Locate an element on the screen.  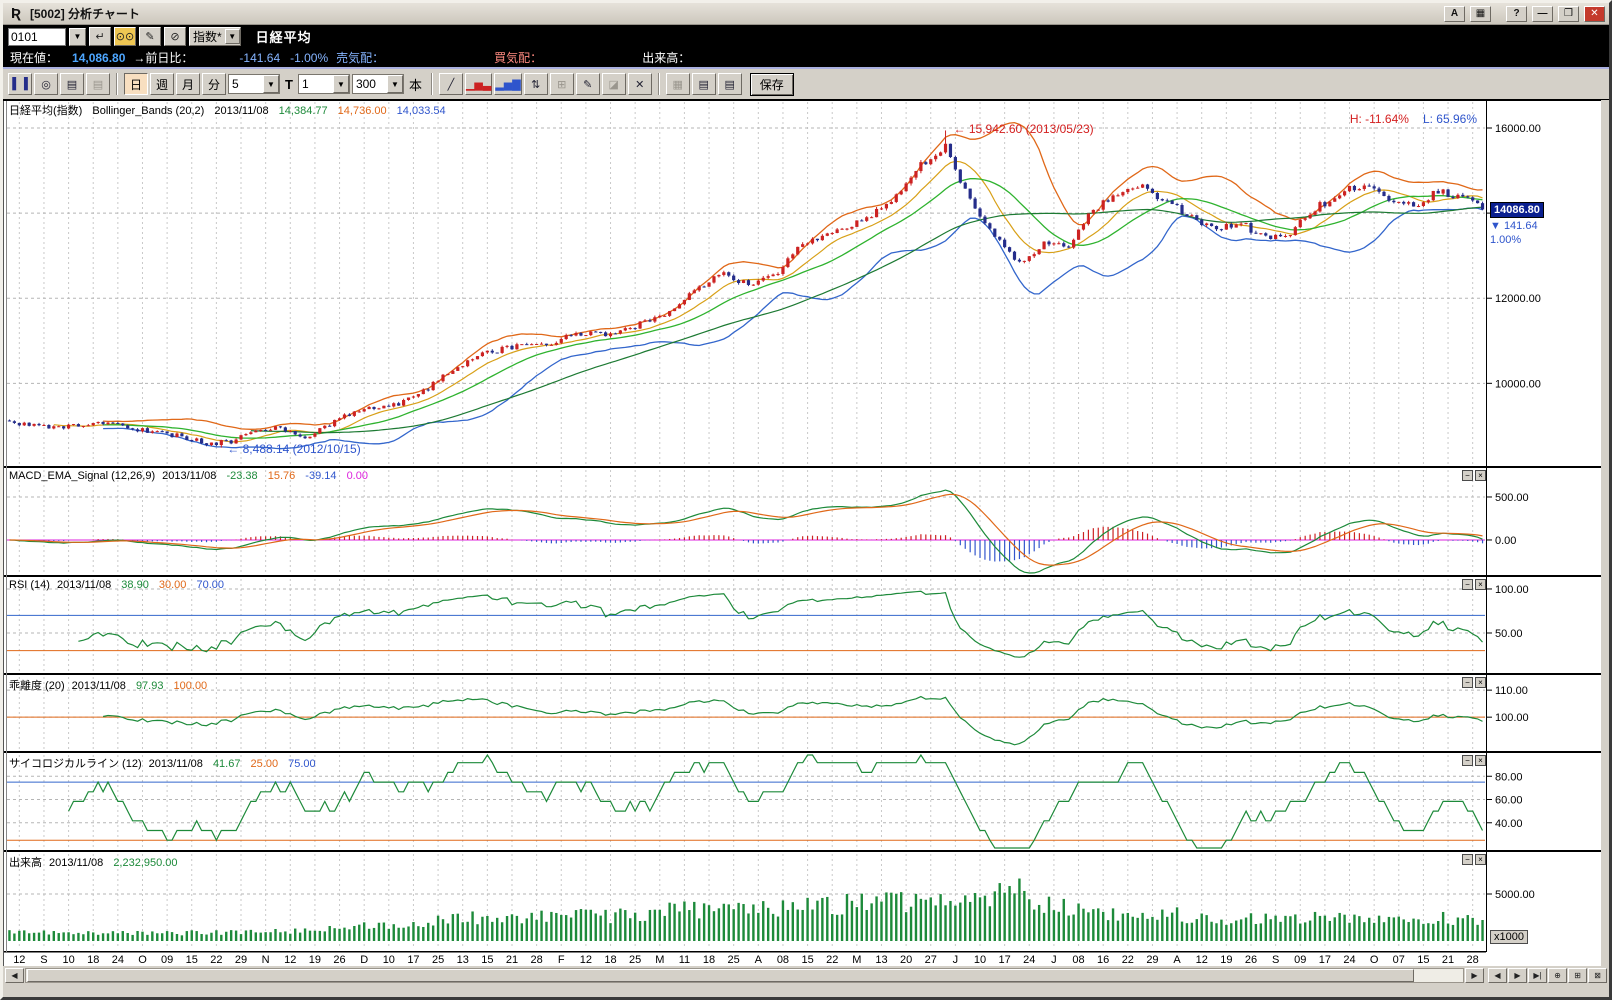
restore-button: ❒ is located at coordinates (1568, 13).